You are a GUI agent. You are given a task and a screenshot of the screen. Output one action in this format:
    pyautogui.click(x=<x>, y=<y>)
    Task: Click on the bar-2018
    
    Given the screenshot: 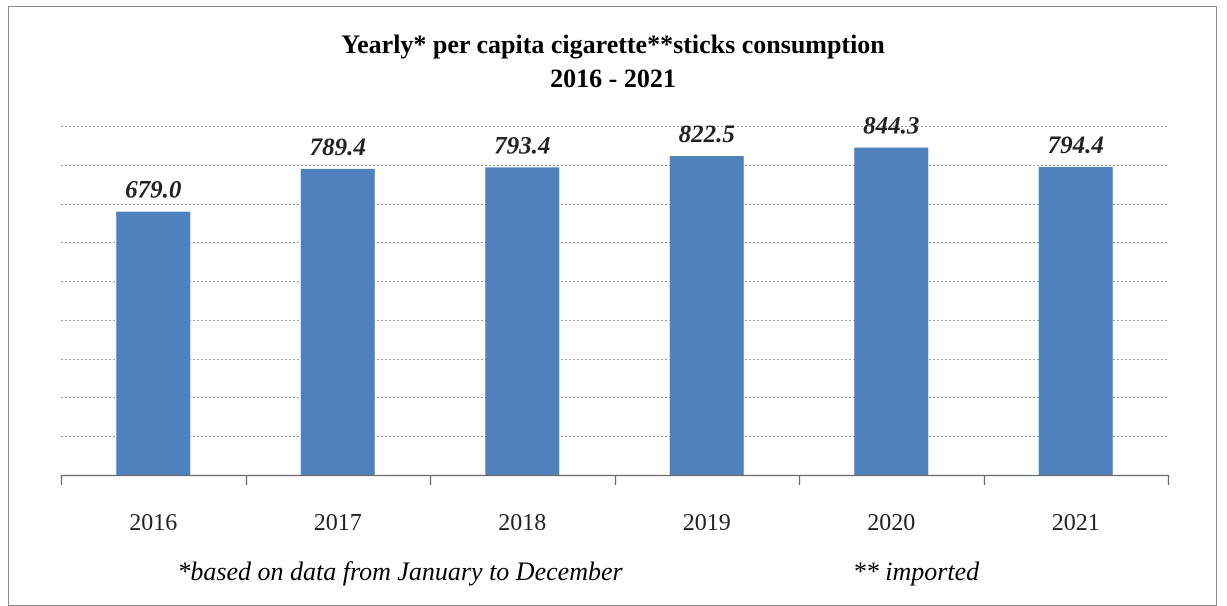 What is the action you would take?
    pyautogui.click(x=522, y=321)
    